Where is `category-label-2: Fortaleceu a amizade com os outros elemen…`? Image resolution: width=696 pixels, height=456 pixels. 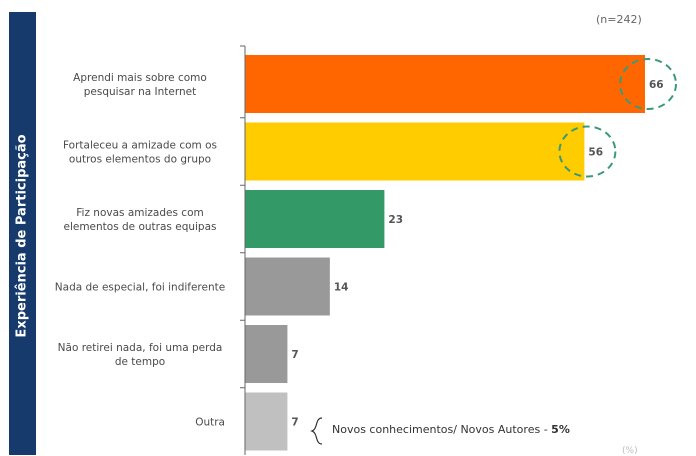
category-label-2: Fortaleceu a amizade com os outros elemen… is located at coordinates (140, 153).